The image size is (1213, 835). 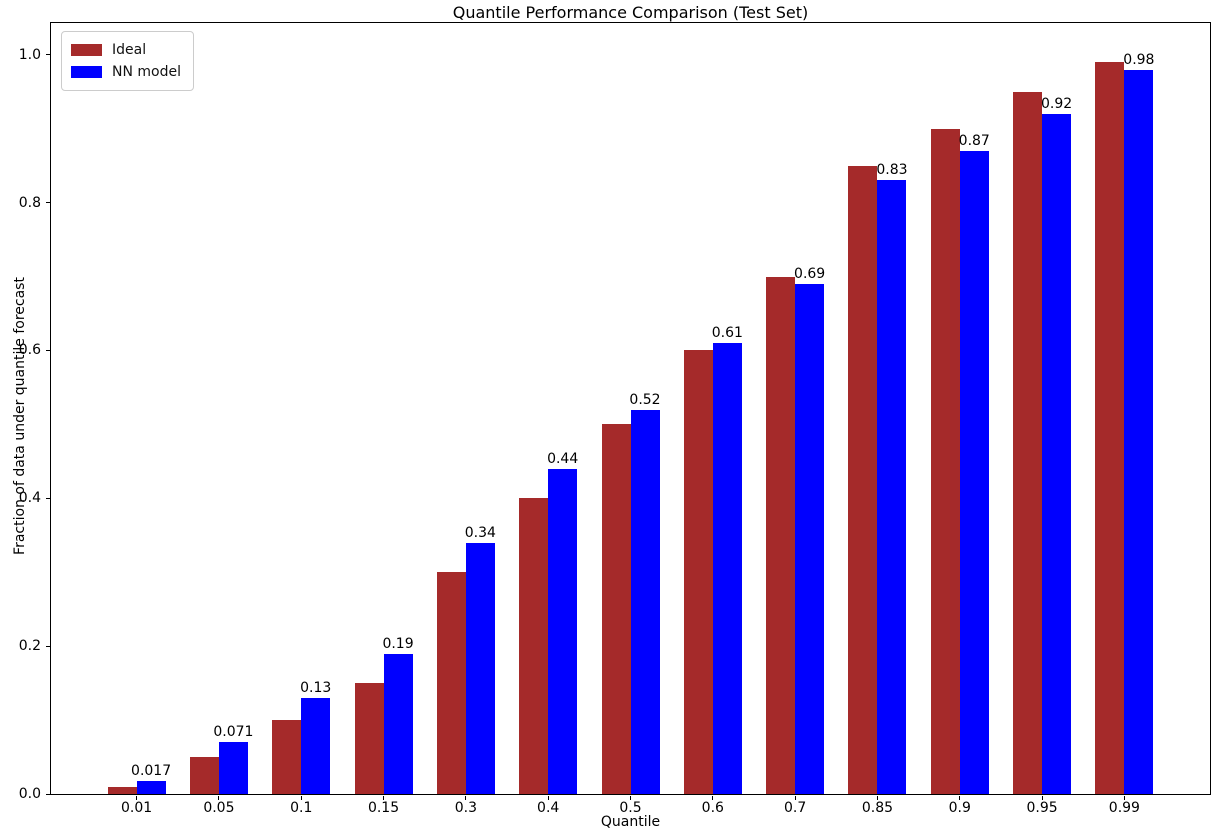 What do you see at coordinates (29, 350) in the screenshot?
I see `y-tick-label: 0.6` at bounding box center [29, 350].